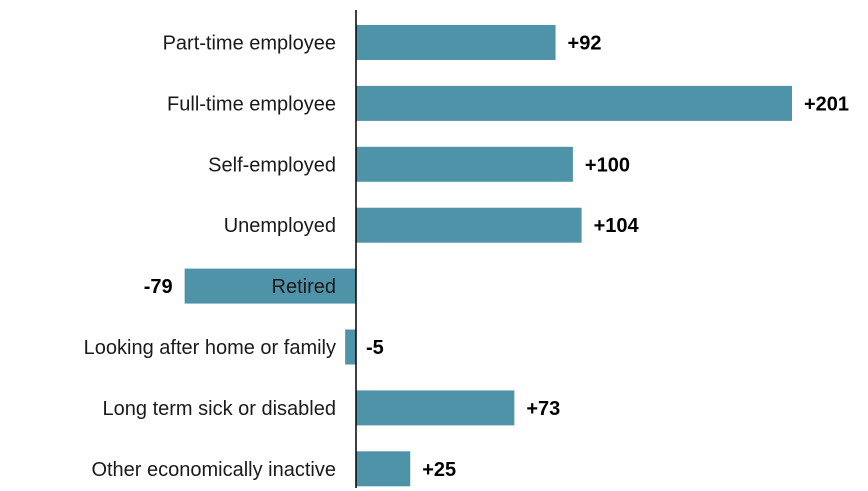 This screenshot has width=868, height=491. What do you see at coordinates (617, 226) in the screenshot?
I see `value-label: +104` at bounding box center [617, 226].